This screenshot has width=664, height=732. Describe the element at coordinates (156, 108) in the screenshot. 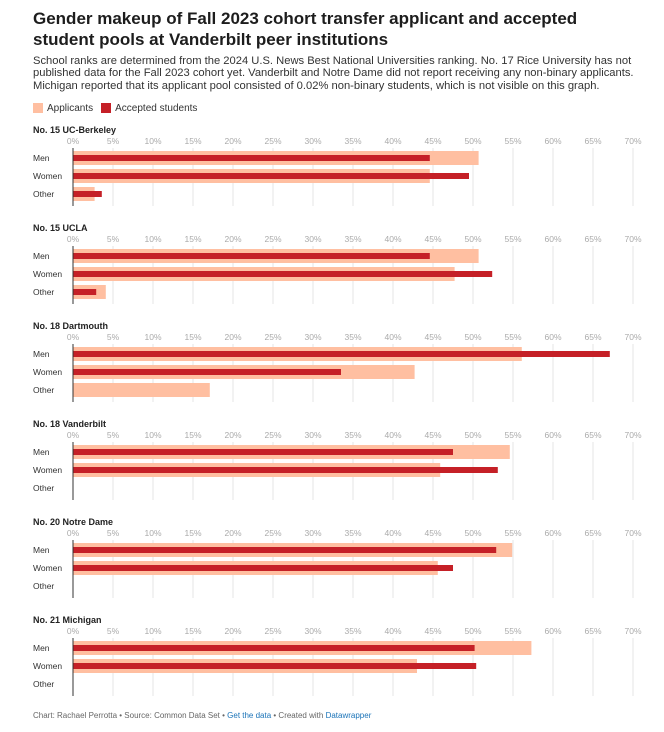

I see `legend-label-accepted: Accepted students` at that location.